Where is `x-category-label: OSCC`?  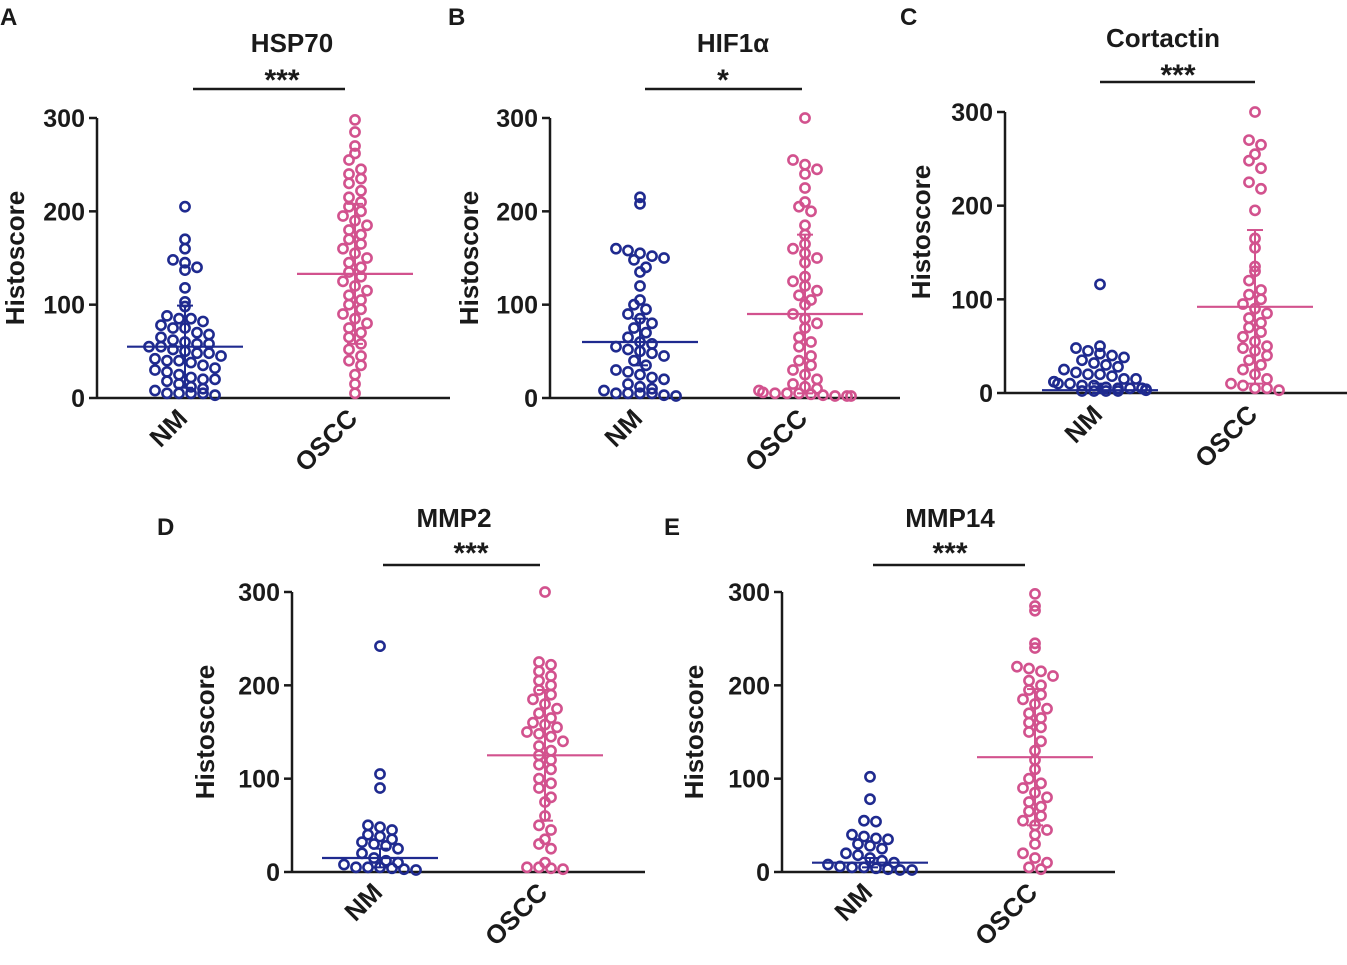
x-category-label: OSCC is located at coordinates (776, 440).